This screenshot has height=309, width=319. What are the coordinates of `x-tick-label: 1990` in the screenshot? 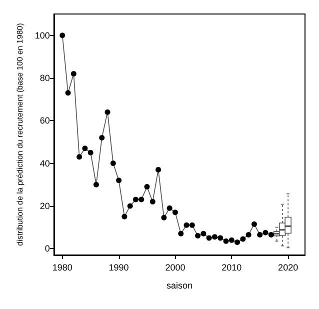 It's located at (118, 267).